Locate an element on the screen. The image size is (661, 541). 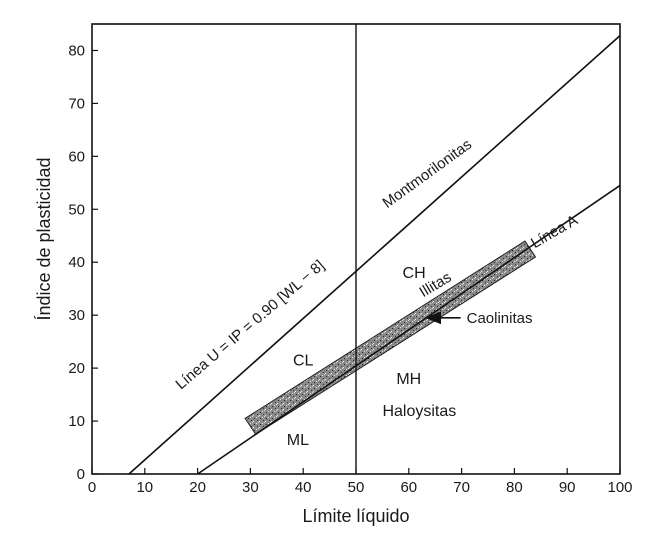
x-tick-label-30: 30 is located at coordinates (250, 487).